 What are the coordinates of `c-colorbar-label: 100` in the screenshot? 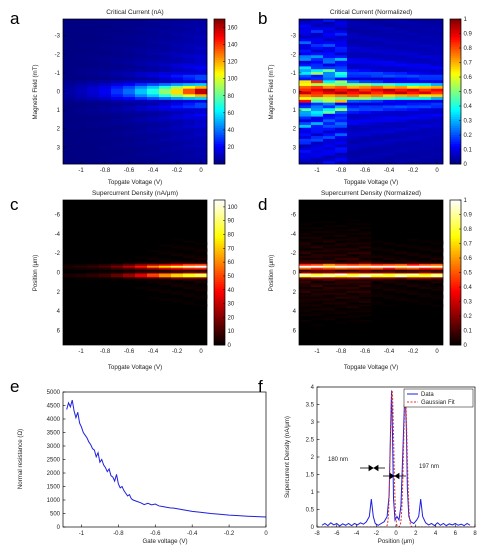 It's located at (233, 208).